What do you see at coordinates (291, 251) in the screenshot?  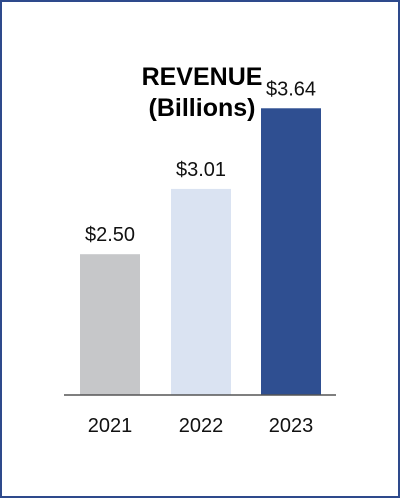 I see `bar-2023` at bounding box center [291, 251].